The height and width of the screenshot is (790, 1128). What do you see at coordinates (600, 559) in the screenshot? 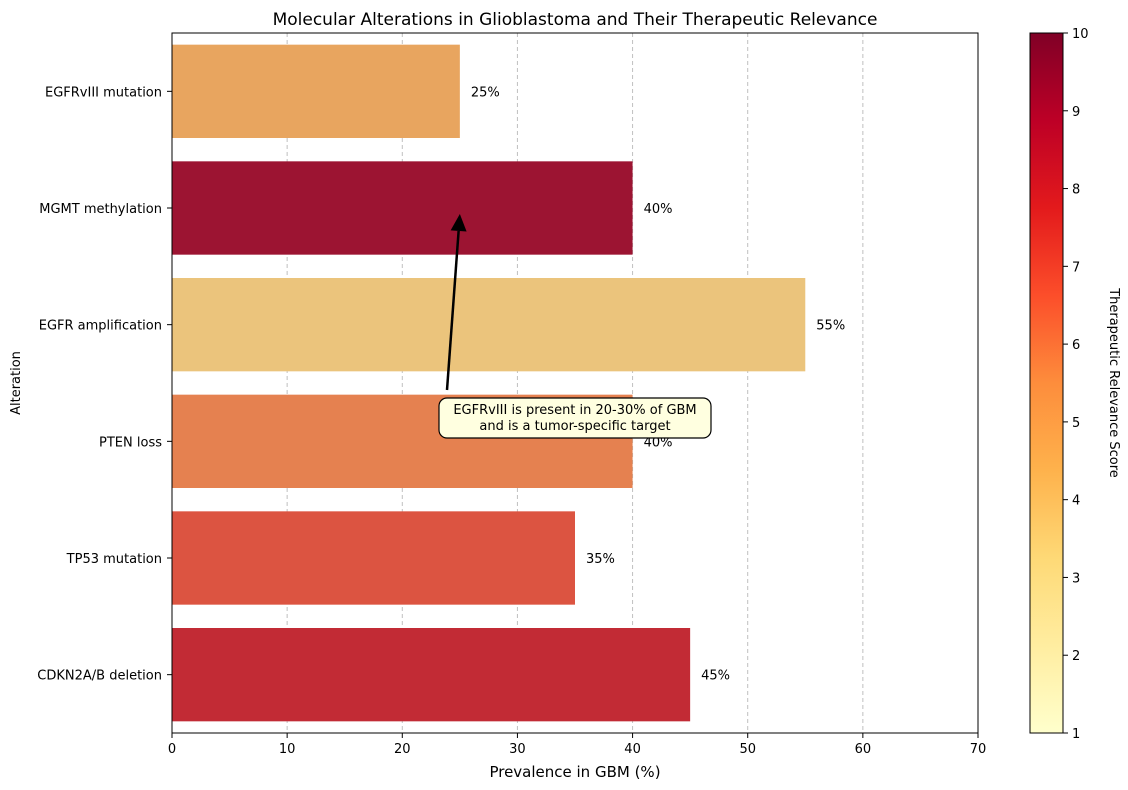
I see `bar-value-label: 35%` at bounding box center [600, 559].